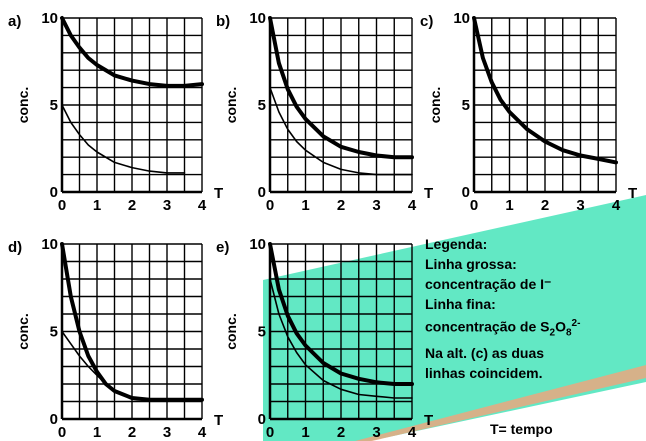  I want to click on panel-letter: d), so click(15, 247).